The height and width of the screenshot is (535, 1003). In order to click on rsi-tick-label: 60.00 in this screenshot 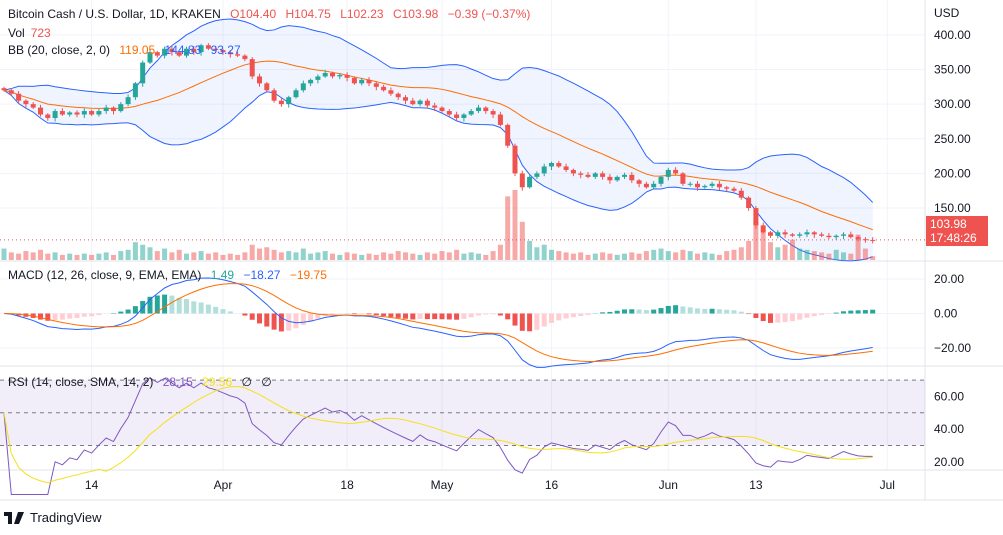, I will do `click(949, 396)`.